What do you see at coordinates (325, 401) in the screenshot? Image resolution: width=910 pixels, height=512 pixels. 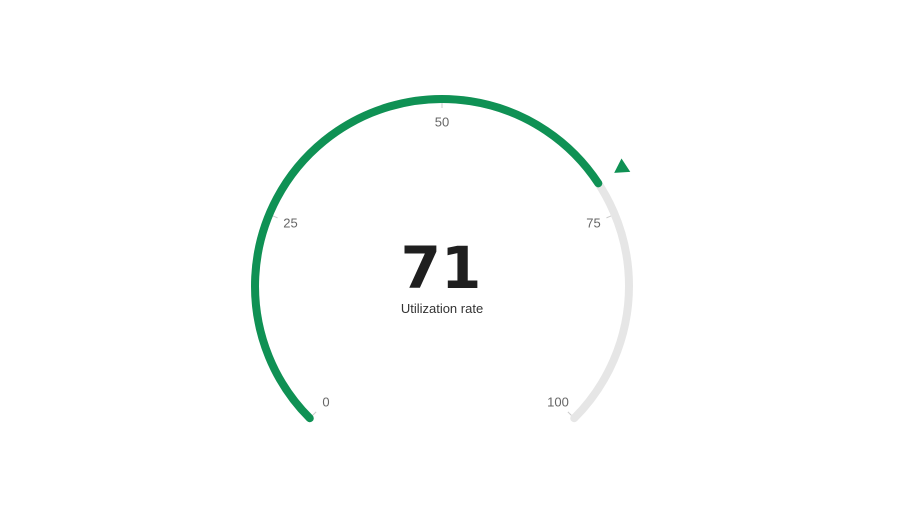 I see `gauge-tick-label: 0` at bounding box center [325, 401].